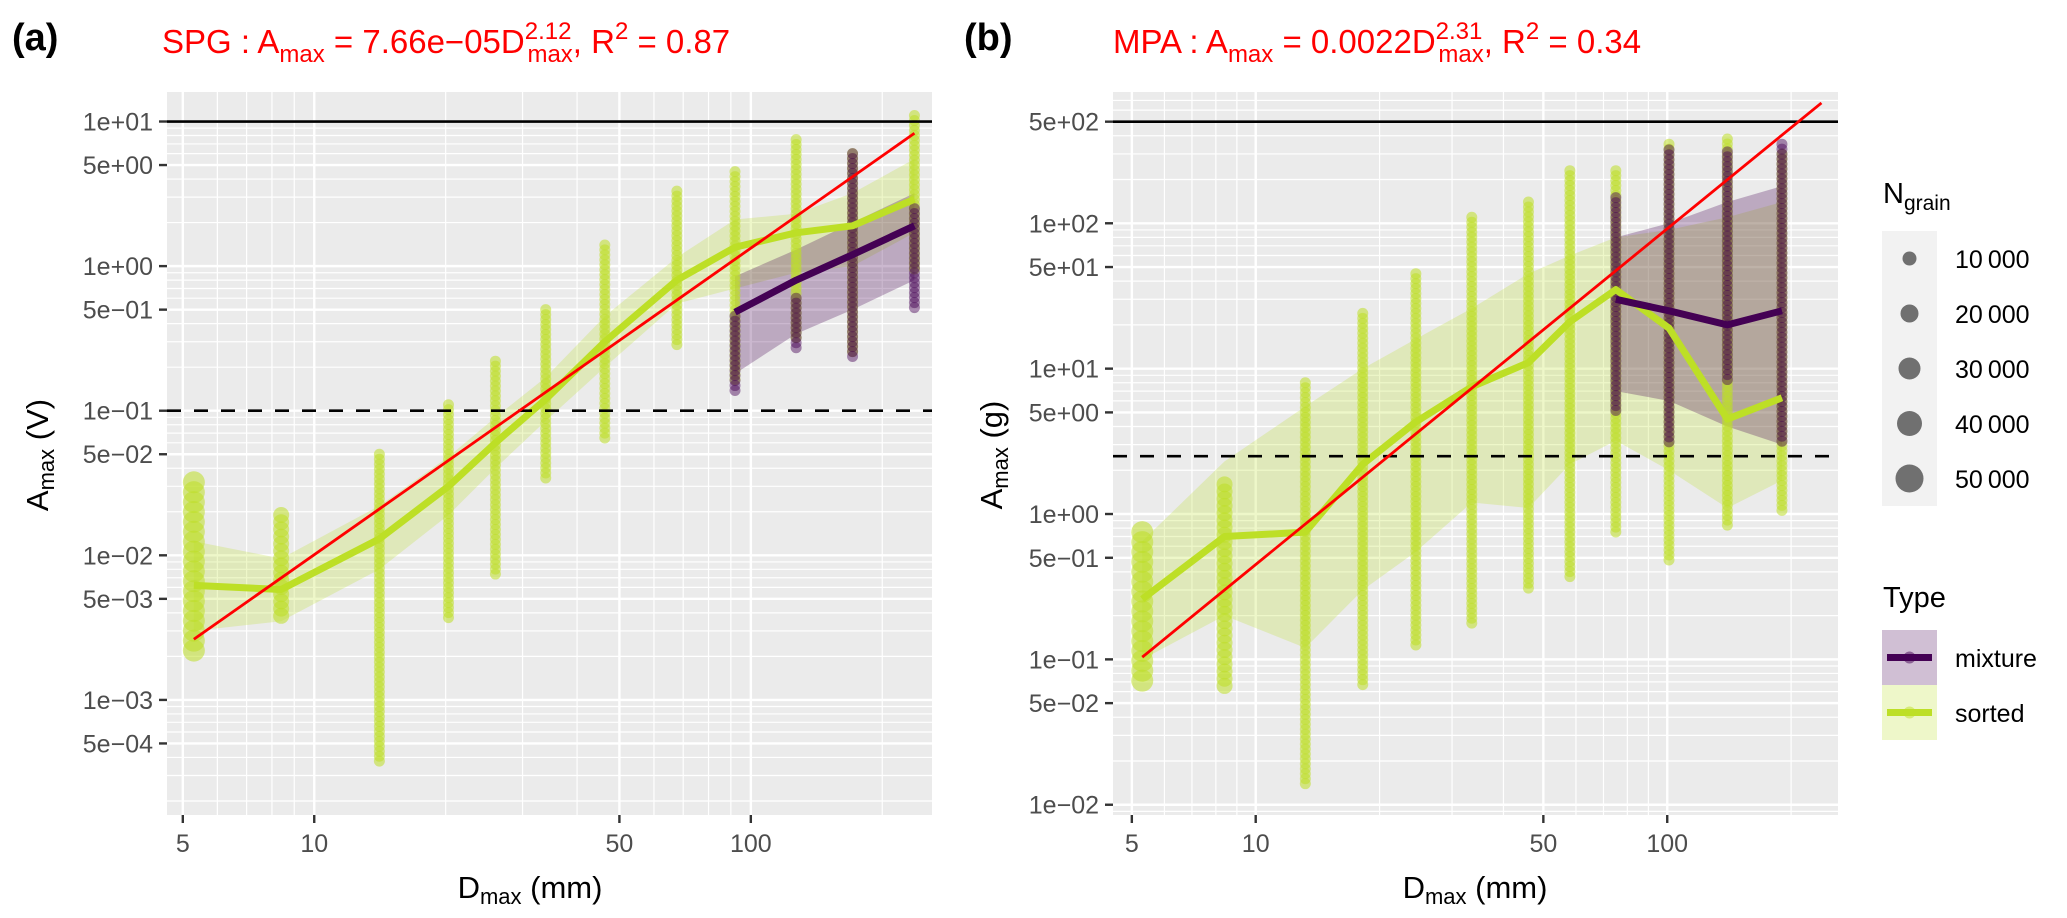 The image size is (2067, 918). I want to click on y-tick-label: 5e−02, so click(1064, 704).